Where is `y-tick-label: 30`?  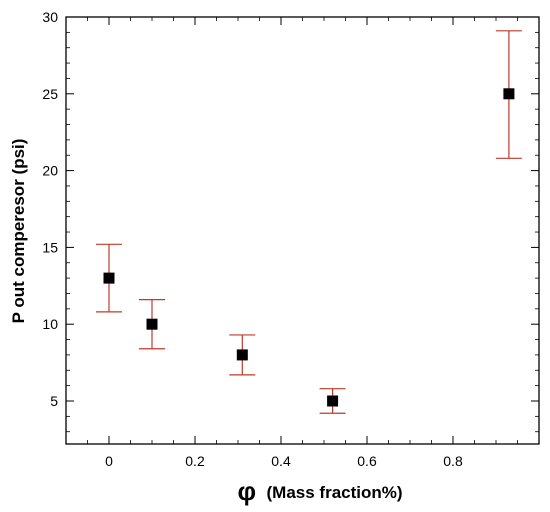
y-tick-label: 30 is located at coordinates (50, 17).